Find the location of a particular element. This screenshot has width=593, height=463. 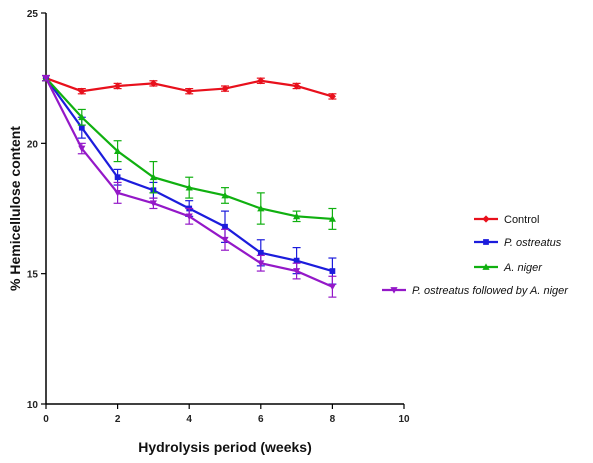

x-tick-label: 4 is located at coordinates (189, 419).